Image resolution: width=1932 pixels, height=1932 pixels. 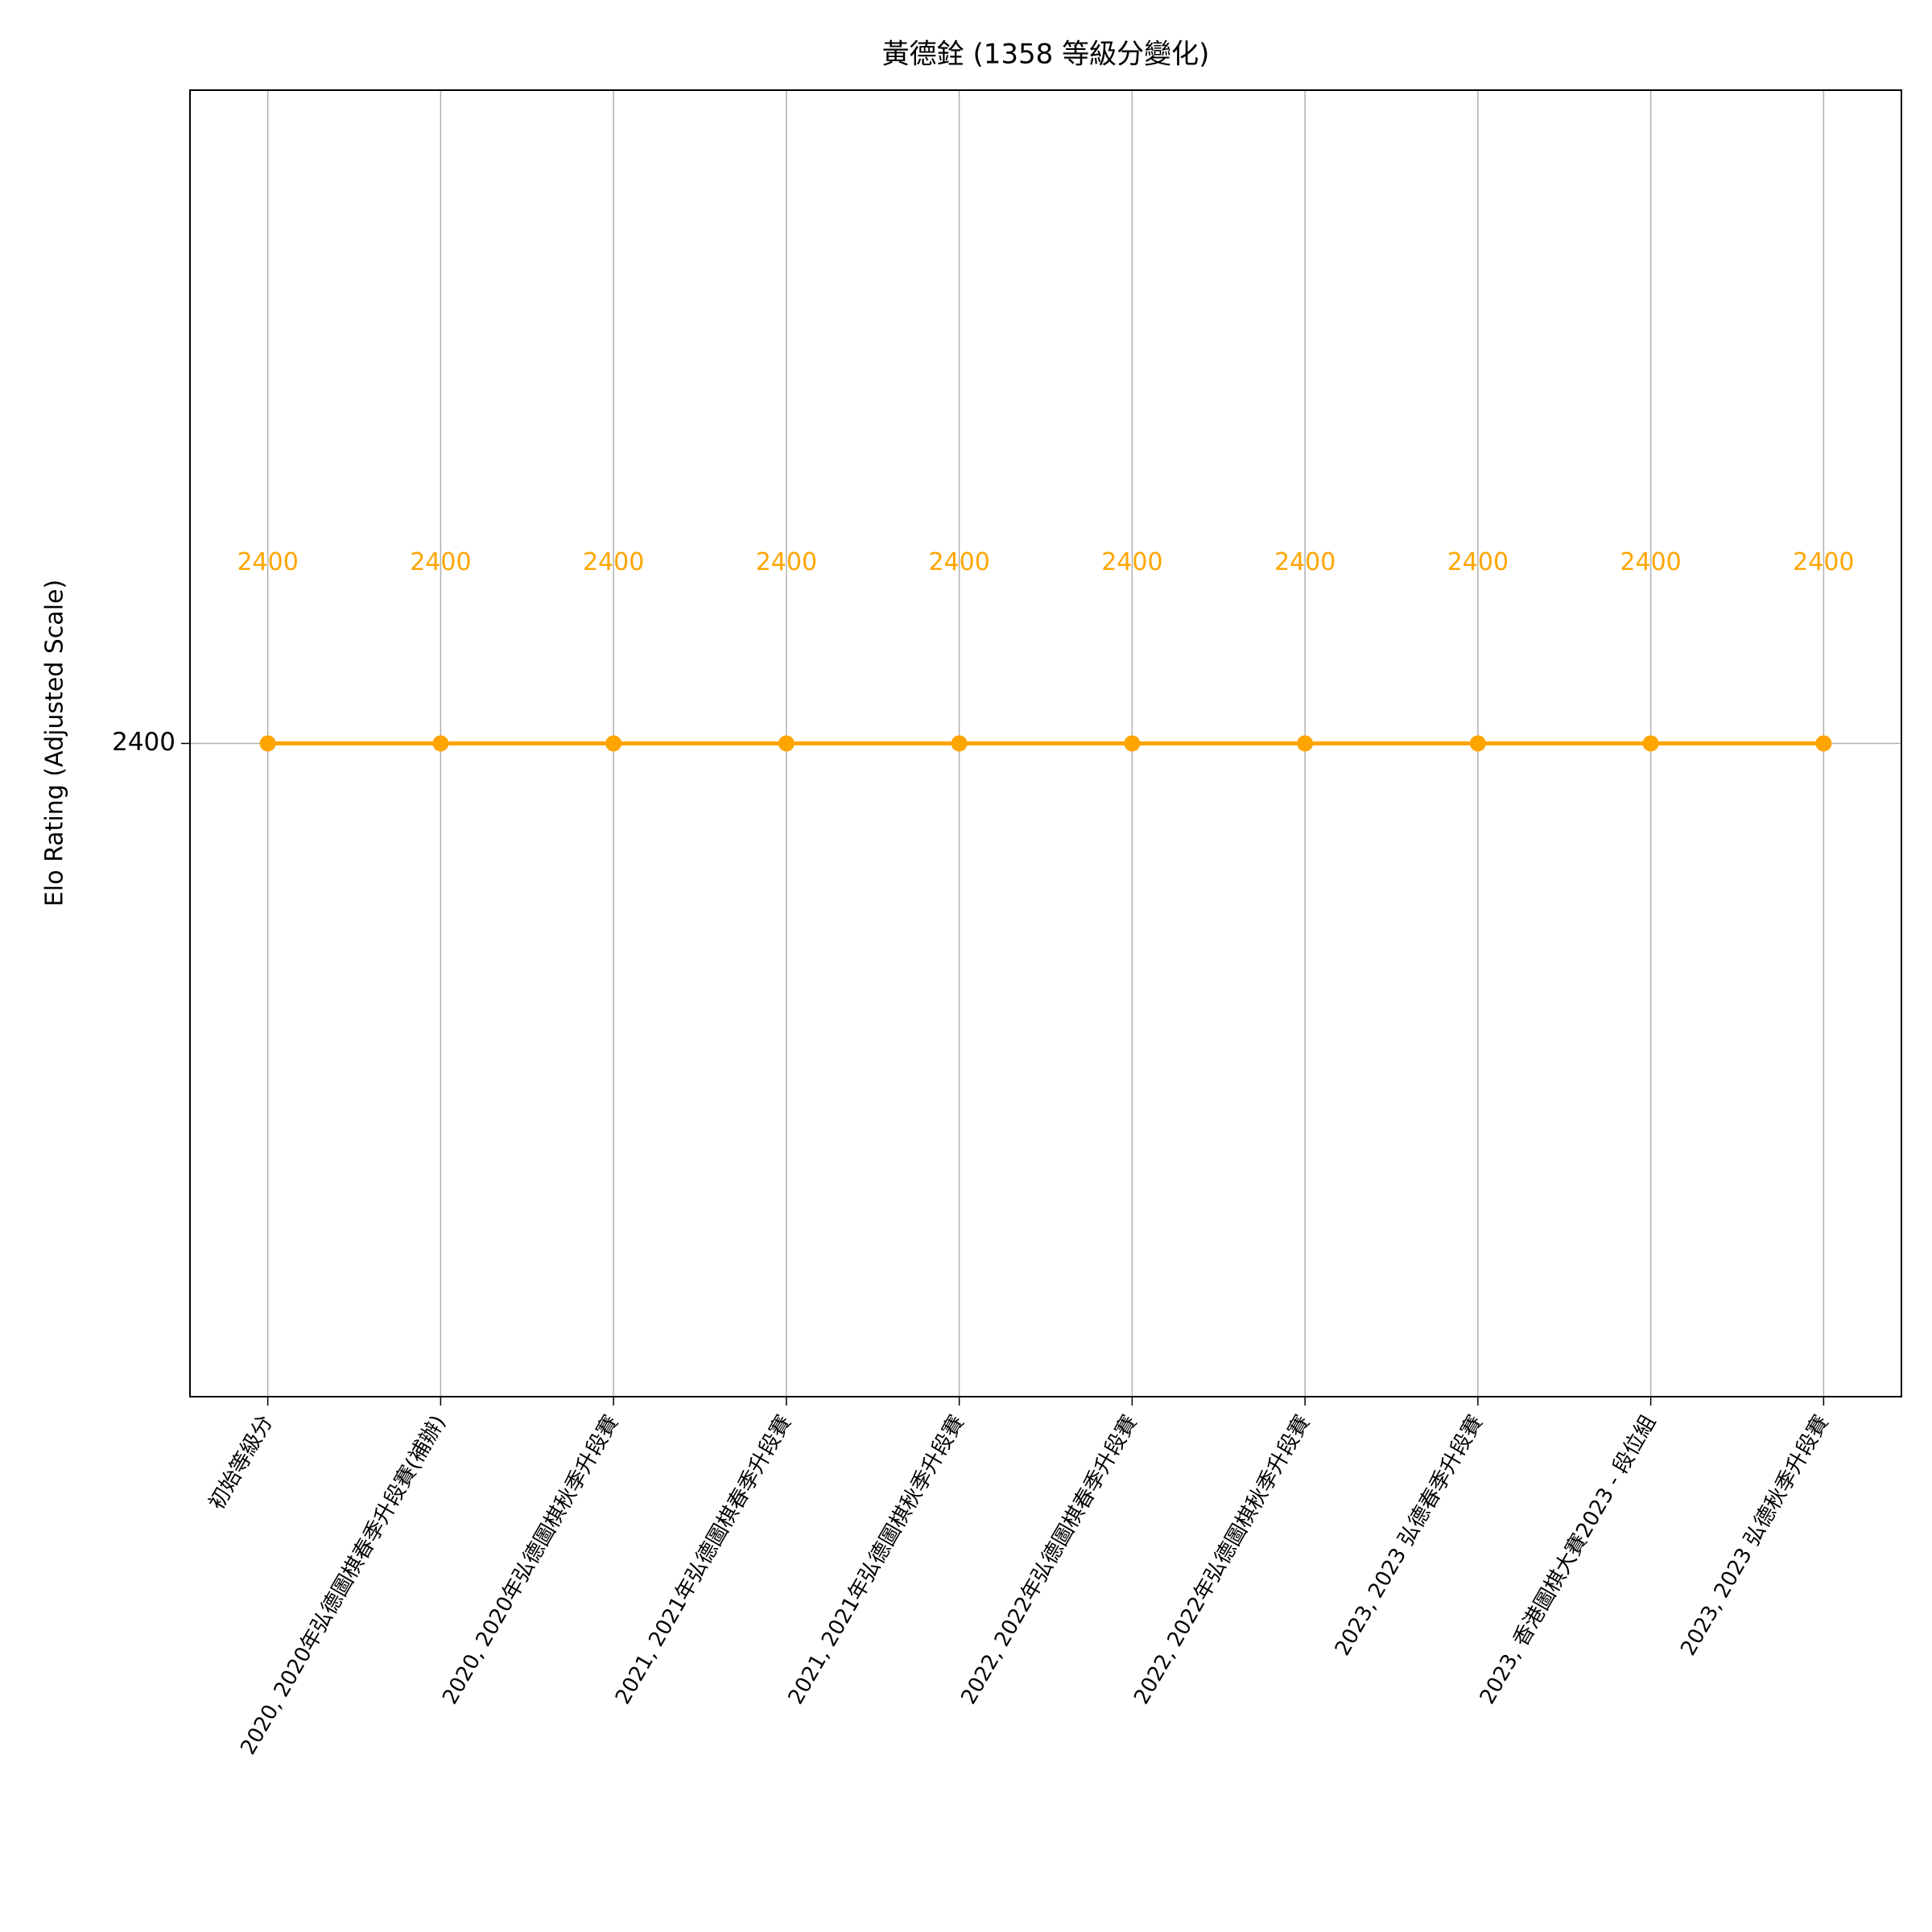 What do you see at coordinates (1222, 1559) in the screenshot?
I see `x-tick-label: 2022, 2022年弘德圖棋秋季升段賽` at bounding box center [1222, 1559].